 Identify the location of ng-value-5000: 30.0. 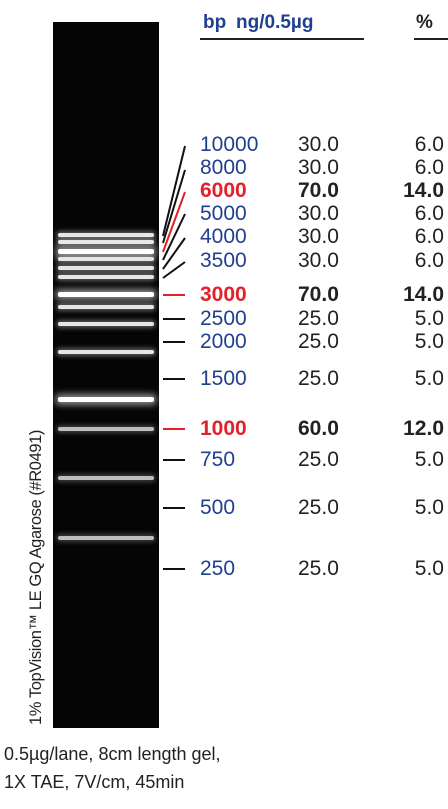
(318, 213).